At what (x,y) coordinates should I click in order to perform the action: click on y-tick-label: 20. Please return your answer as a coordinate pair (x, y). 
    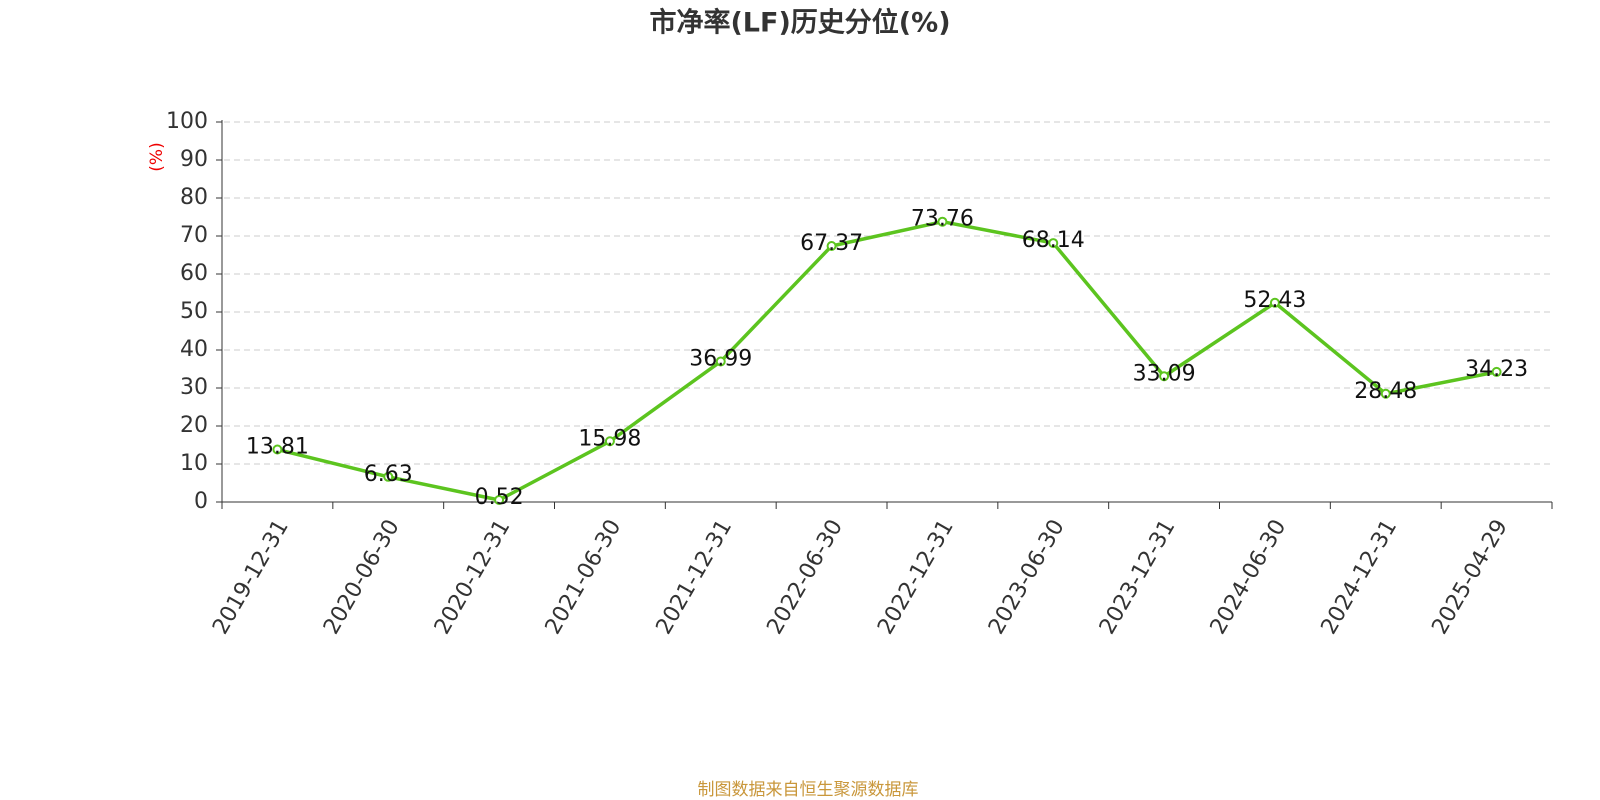
    Looking at the image, I should click on (194, 425).